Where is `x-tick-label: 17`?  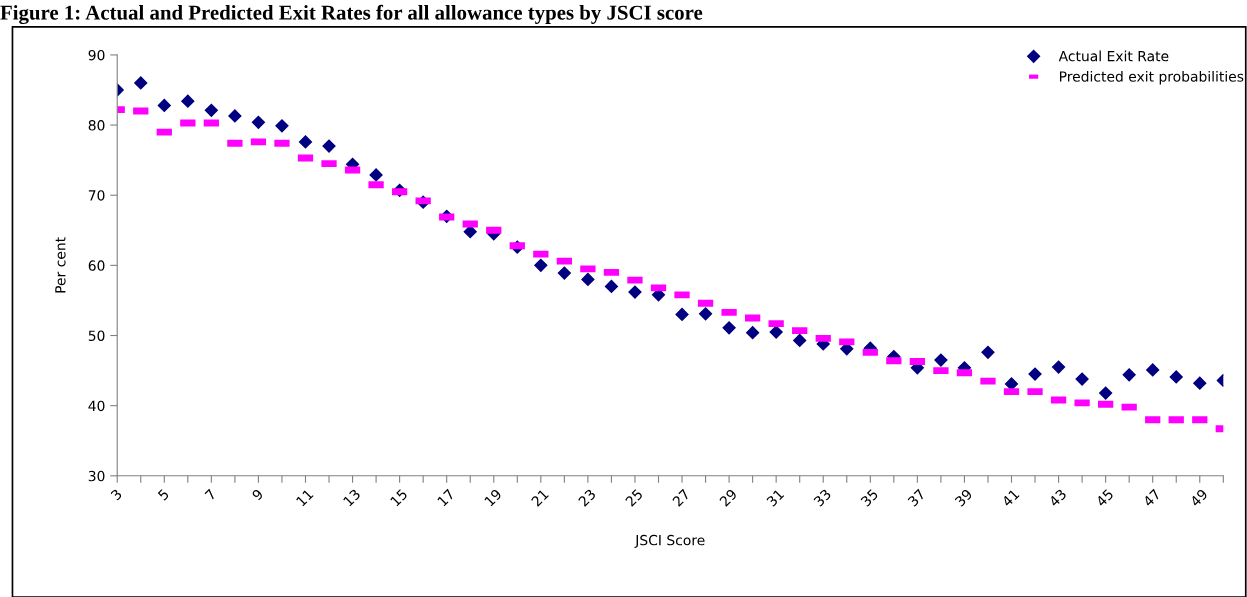 x-tick-label: 17 is located at coordinates (446, 497).